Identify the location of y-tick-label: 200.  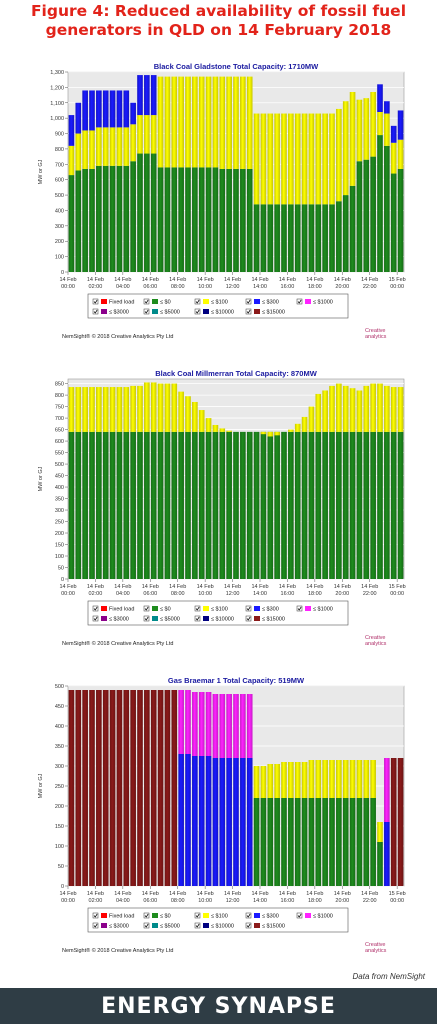
(59, 534).